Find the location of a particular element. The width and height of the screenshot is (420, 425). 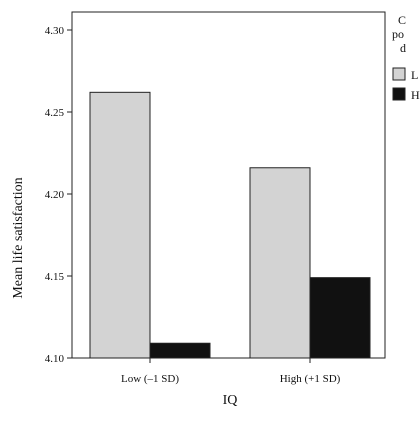

y-tick-label-4: 4.30 is located at coordinates (55, 31).